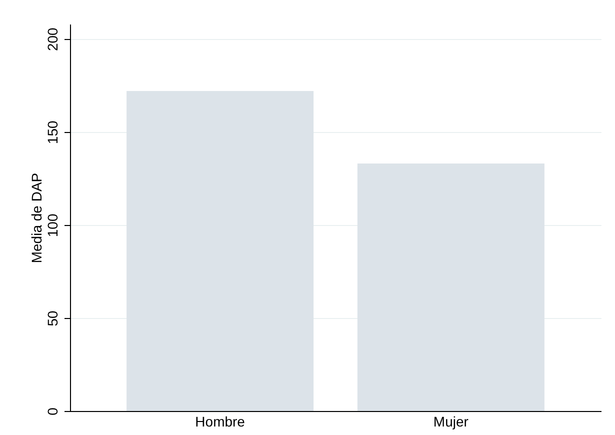 The image size is (615, 435). I want to click on x-tick-label: Hombre, so click(220, 422).